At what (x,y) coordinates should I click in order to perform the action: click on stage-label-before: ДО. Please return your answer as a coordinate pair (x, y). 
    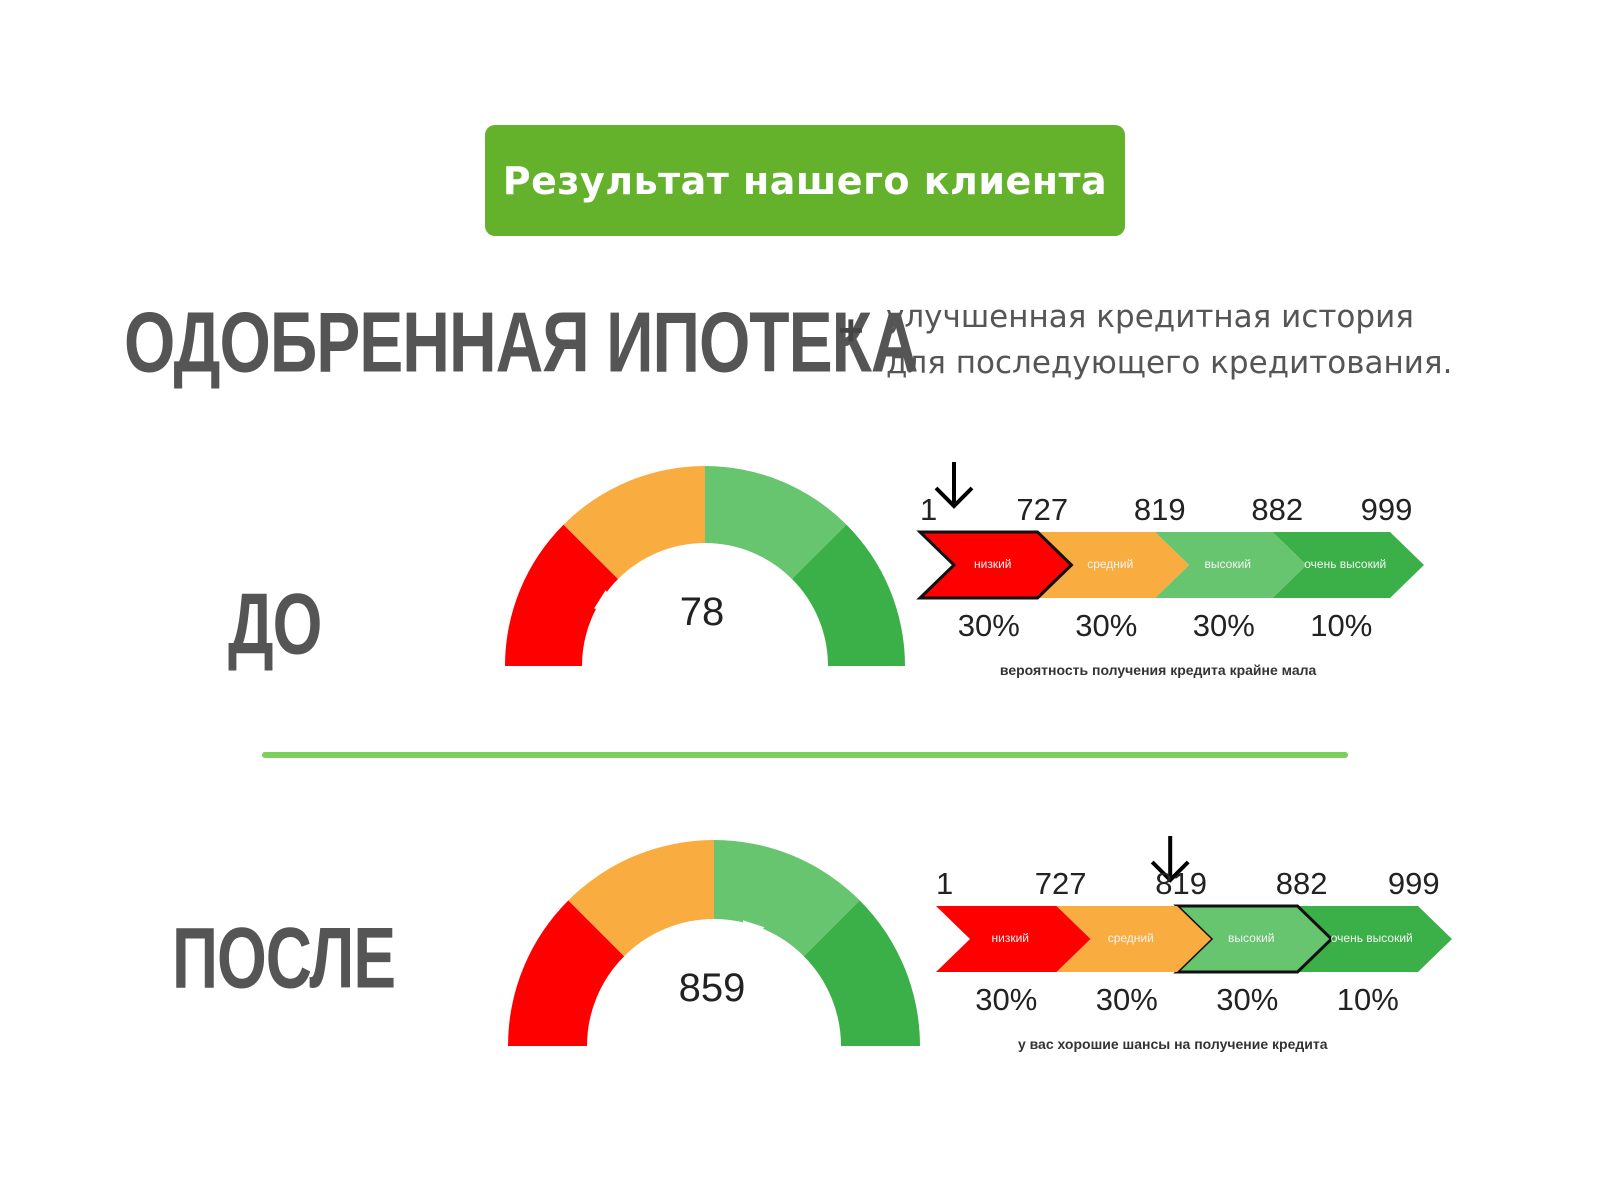
    Looking at the image, I should click on (275, 624).